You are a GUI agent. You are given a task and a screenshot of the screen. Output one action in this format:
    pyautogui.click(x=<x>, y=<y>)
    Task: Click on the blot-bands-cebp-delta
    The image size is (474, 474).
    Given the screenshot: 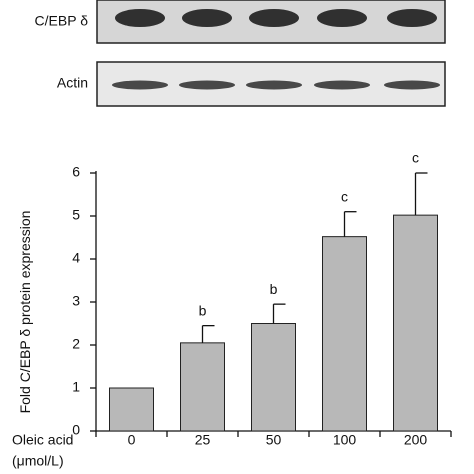 What is the action you would take?
    pyautogui.click(x=276, y=18)
    